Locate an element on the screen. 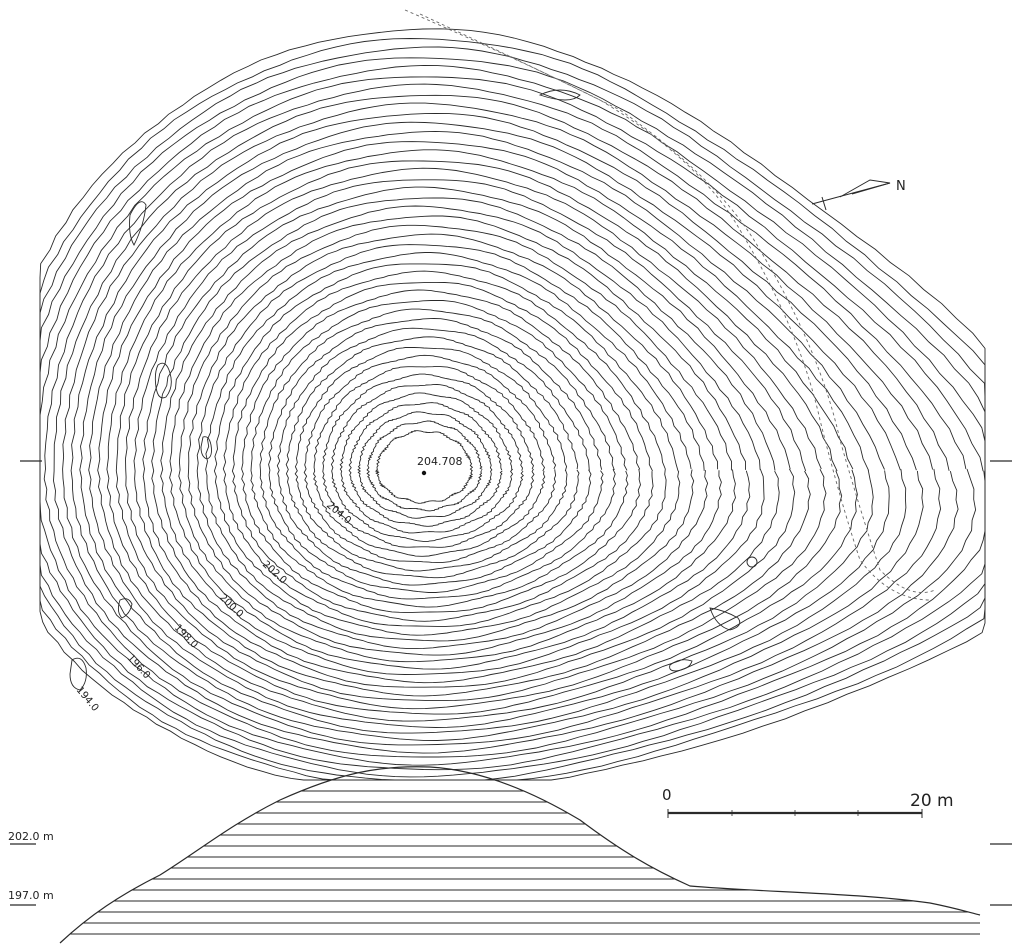 The width and height of the screenshot is (1015, 949). north-arrow-icon is located at coordinates (851, 195).